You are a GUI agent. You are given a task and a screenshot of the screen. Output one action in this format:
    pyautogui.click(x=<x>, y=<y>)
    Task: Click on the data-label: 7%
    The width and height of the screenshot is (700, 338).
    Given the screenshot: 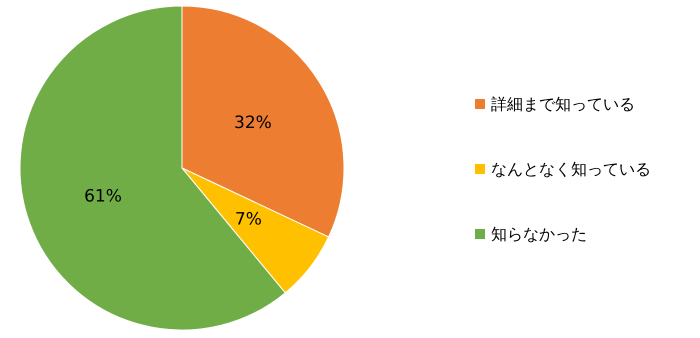 What is the action you would take?
    pyautogui.click(x=248, y=219)
    